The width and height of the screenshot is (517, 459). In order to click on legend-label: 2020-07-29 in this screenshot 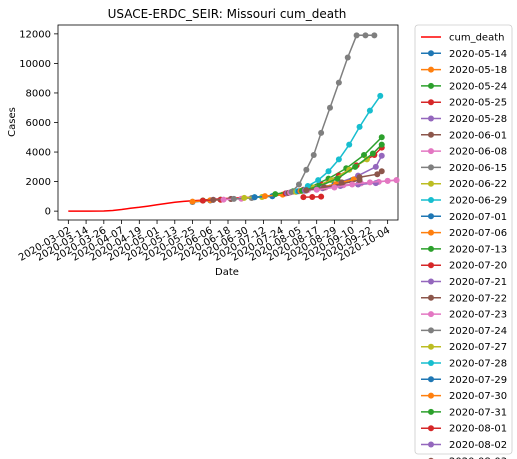, I will do `click(478, 380)`.